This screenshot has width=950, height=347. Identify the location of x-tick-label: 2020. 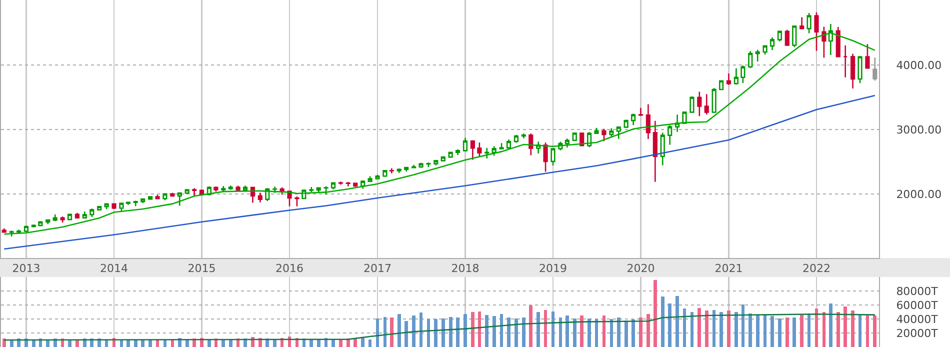
(640, 269).